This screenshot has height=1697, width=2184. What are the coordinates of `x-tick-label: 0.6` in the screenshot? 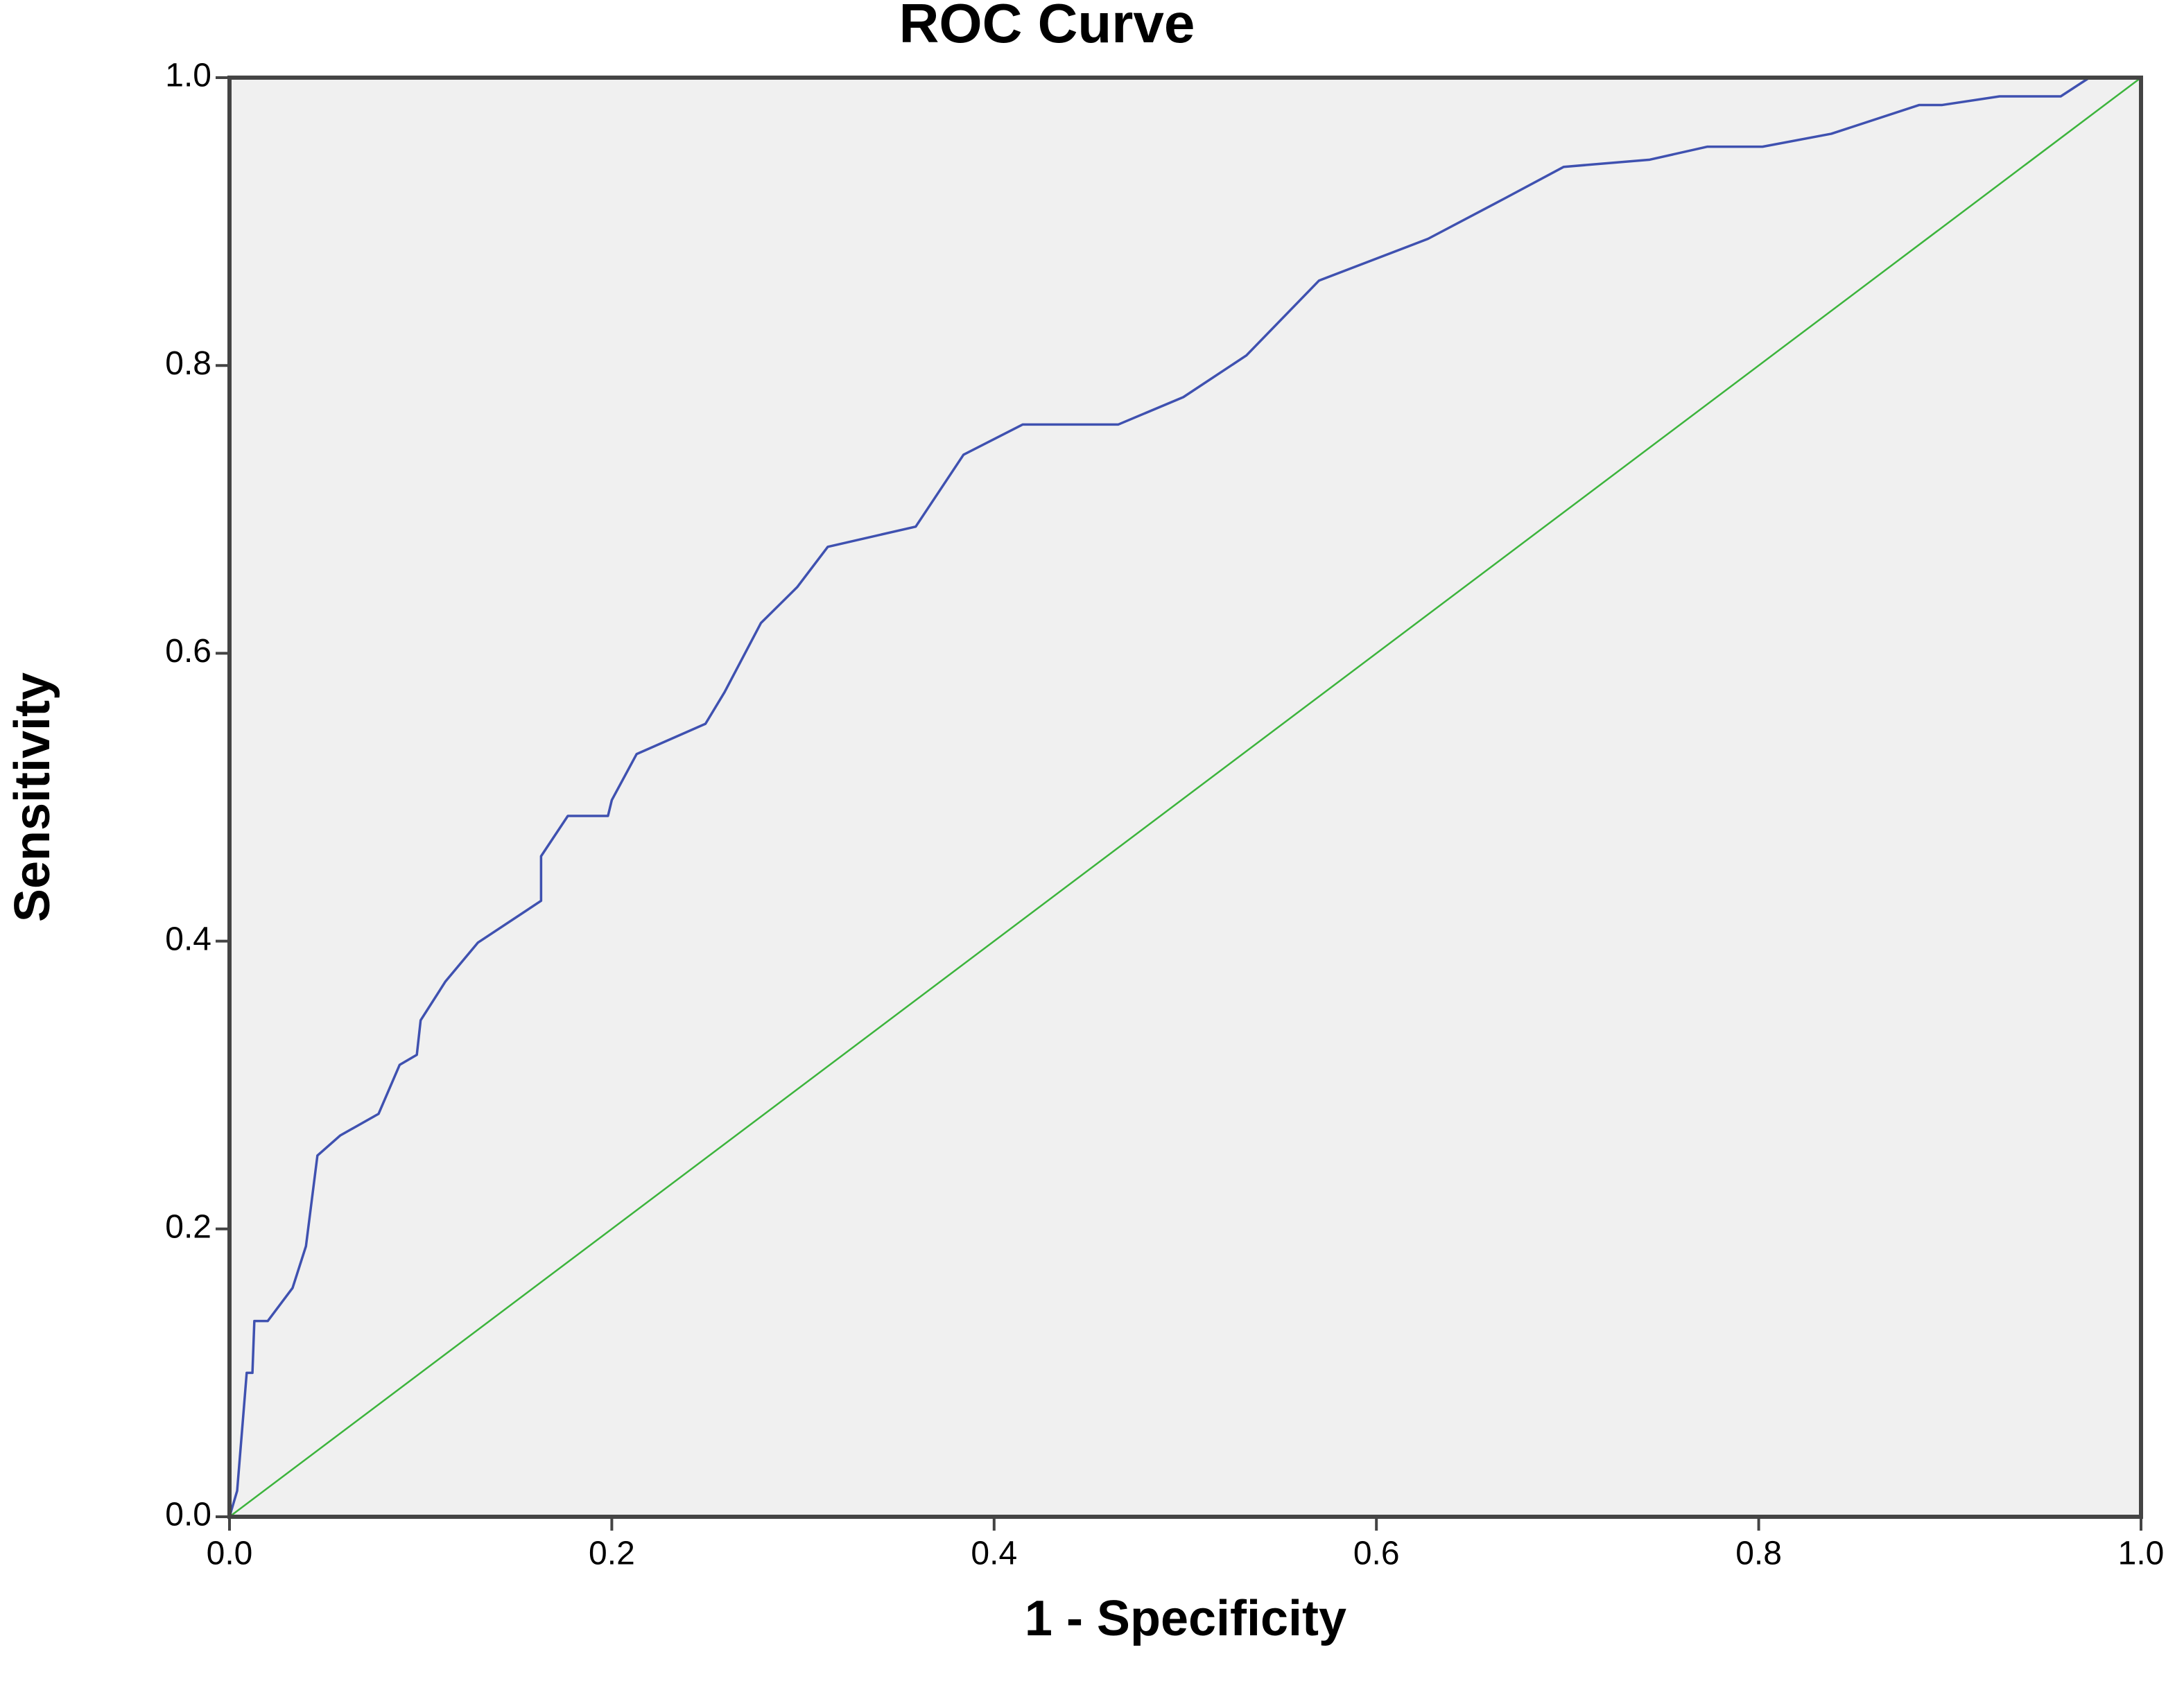 It's located at (1376, 1553).